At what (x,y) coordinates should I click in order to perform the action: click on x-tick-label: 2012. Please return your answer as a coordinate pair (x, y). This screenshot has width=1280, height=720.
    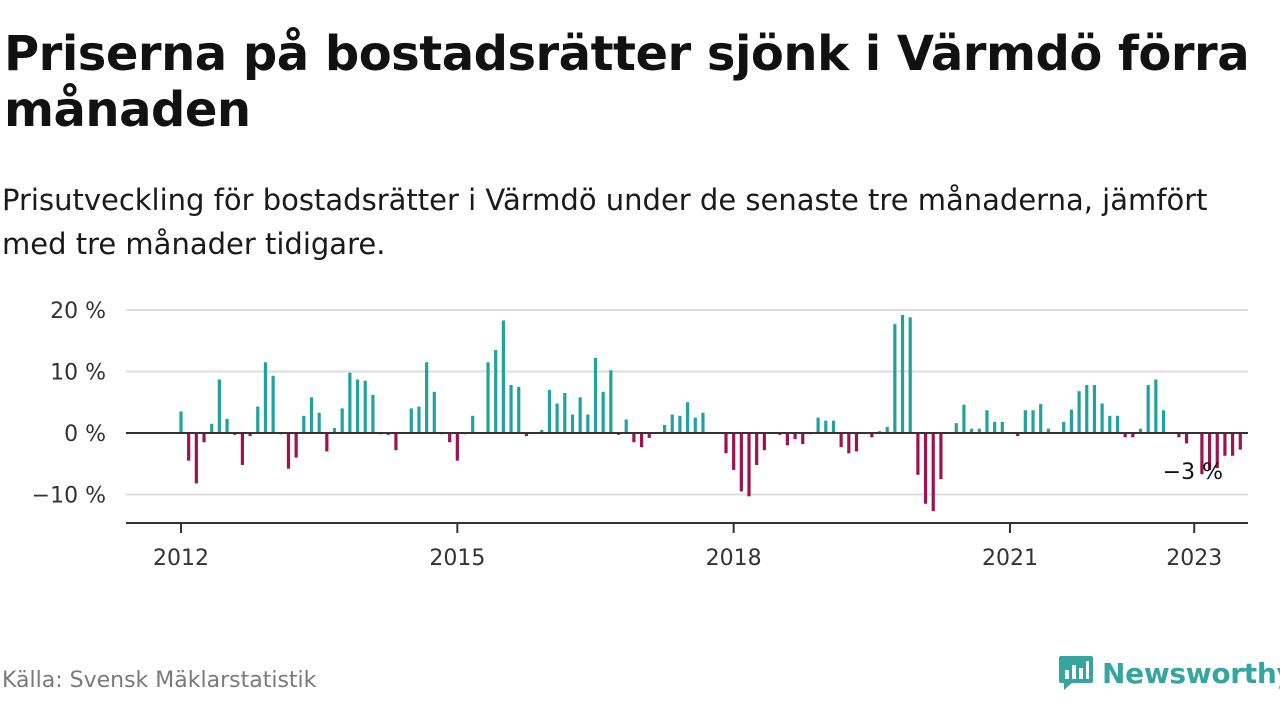
    Looking at the image, I should click on (181, 558).